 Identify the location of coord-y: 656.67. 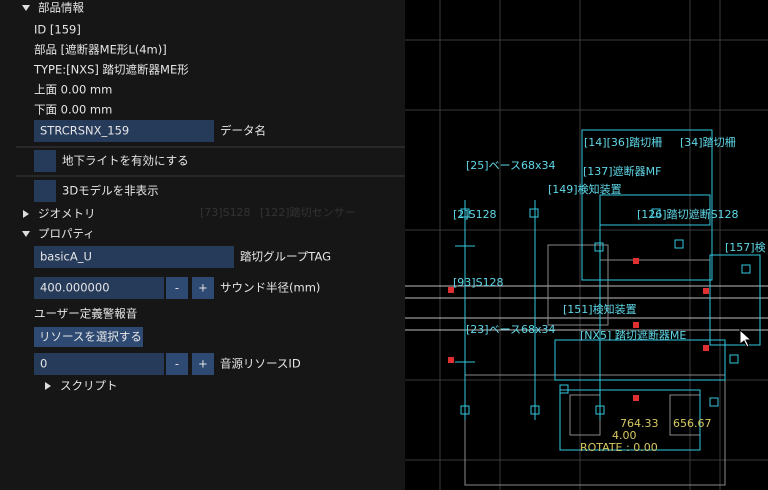
(692, 423).